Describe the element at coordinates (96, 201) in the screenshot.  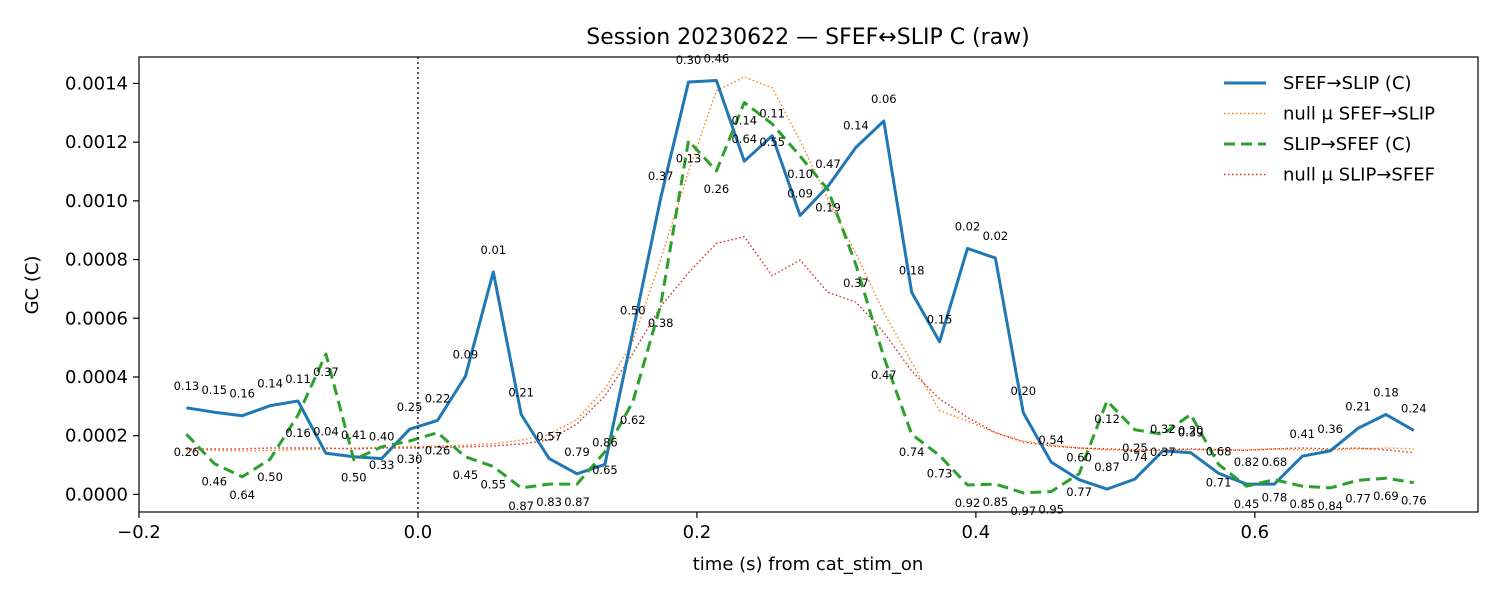
I see `y-tick-label: 0.0010` at that location.